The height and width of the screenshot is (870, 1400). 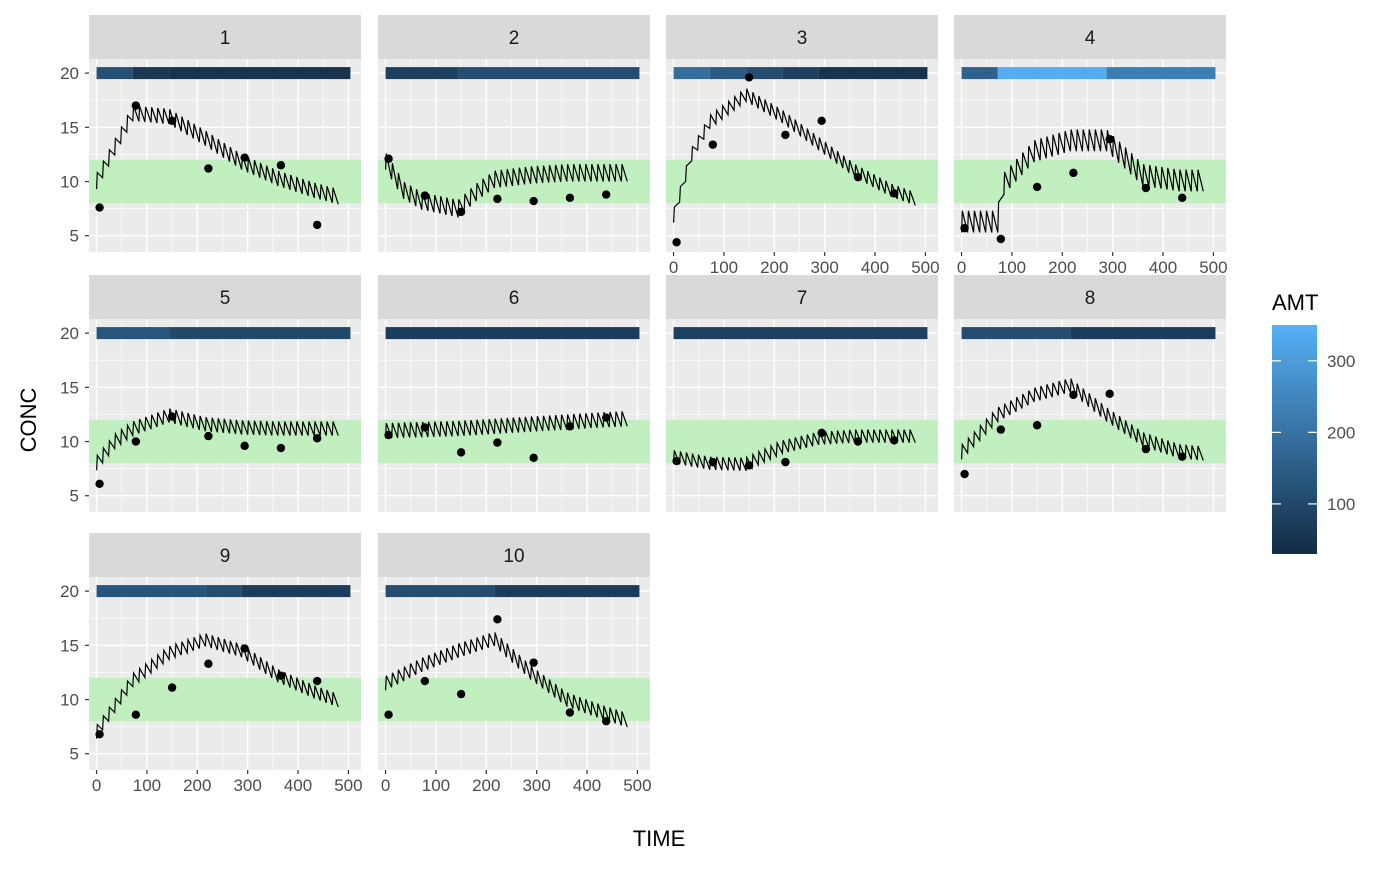 I want to click on x-tick-label: 300, so click(x=536, y=785).